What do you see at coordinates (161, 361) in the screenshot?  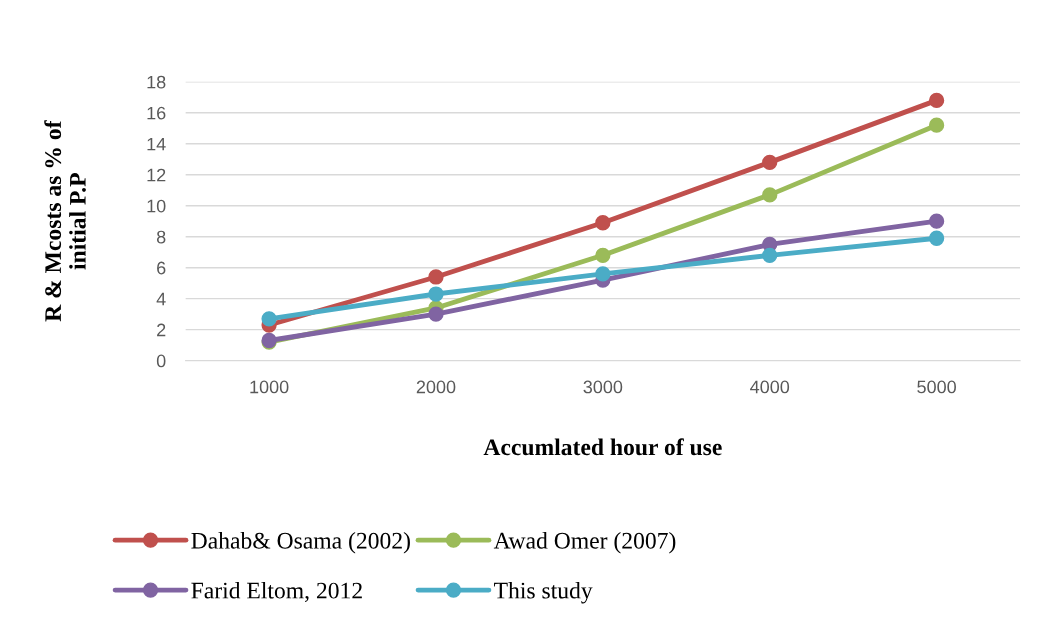 I see `y-tick-label: 0` at bounding box center [161, 361].